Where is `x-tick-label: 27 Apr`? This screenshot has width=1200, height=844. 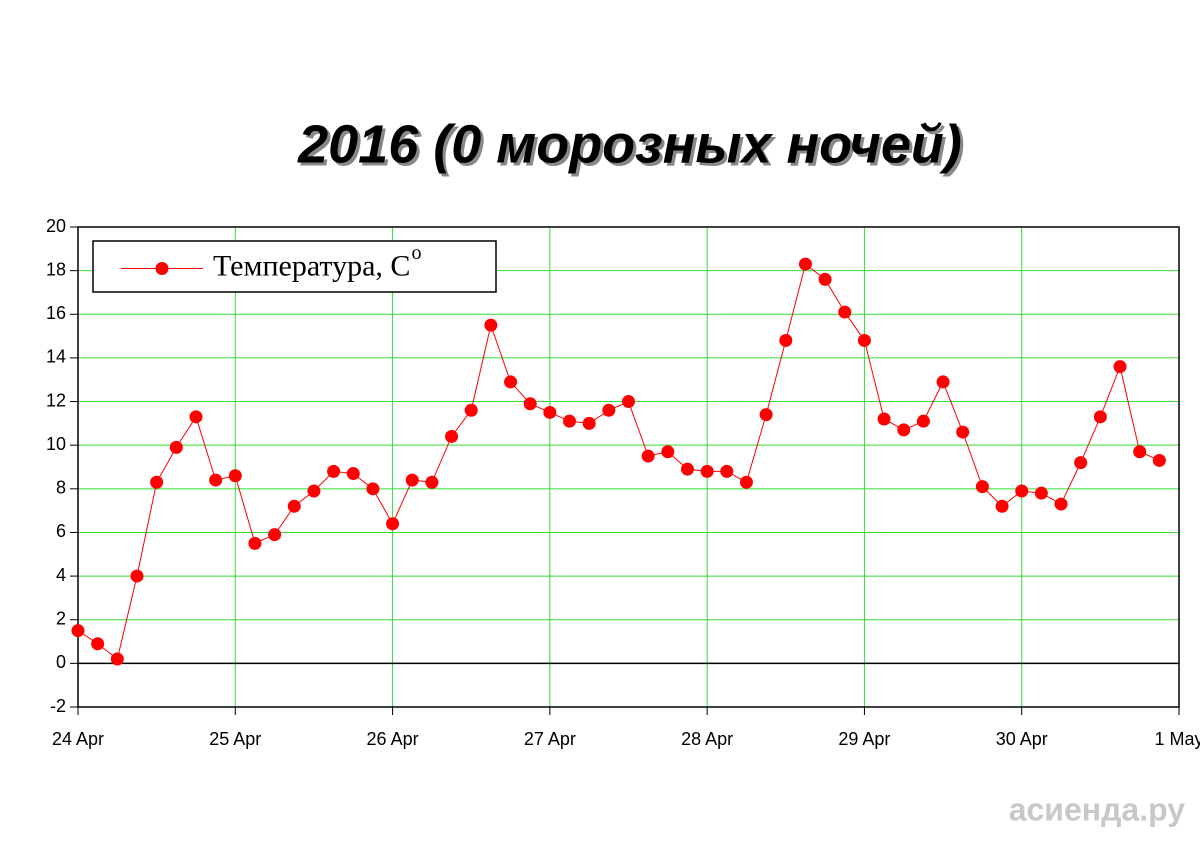
x-tick-label: 27 Apr is located at coordinates (550, 739).